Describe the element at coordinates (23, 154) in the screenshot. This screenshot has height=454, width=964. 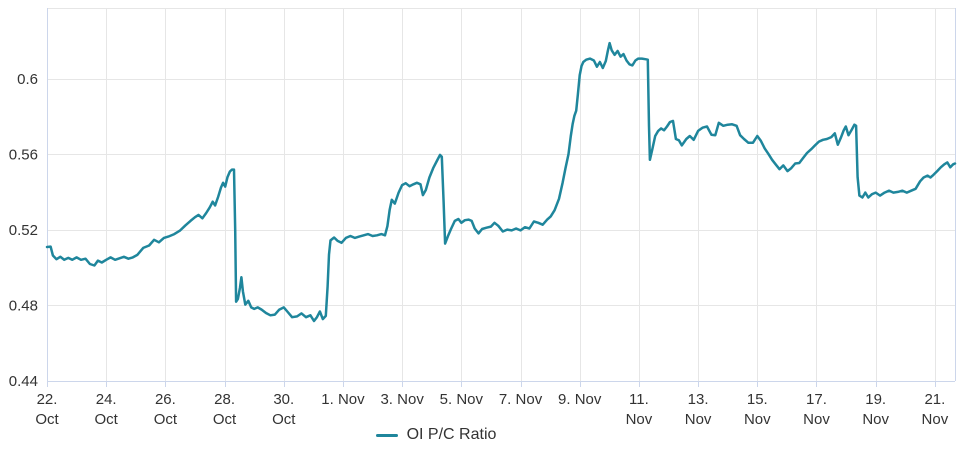
I see `y-axis-label: 0.56` at that location.